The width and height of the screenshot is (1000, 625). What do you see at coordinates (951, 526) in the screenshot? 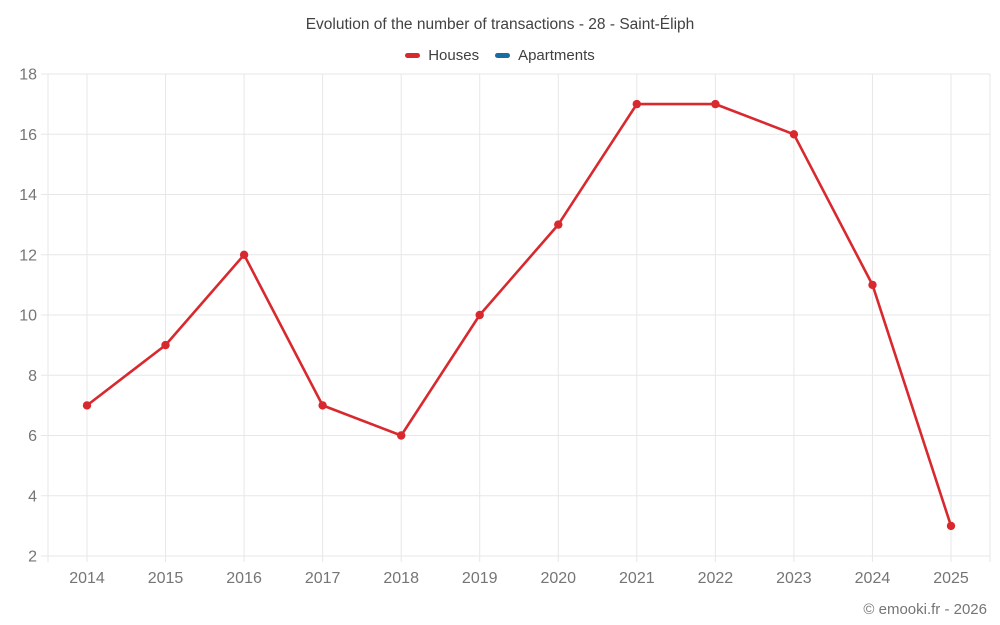
I see `data-point-houses-2025` at bounding box center [951, 526].